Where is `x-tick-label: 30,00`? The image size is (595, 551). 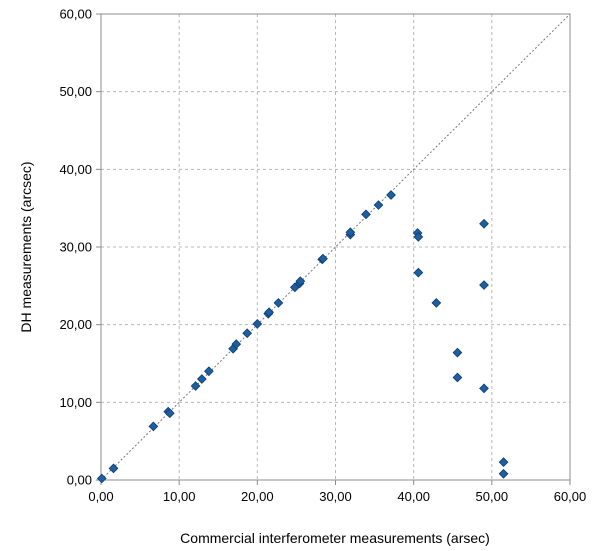
x-tick-label: 30,00 is located at coordinates (335, 496).